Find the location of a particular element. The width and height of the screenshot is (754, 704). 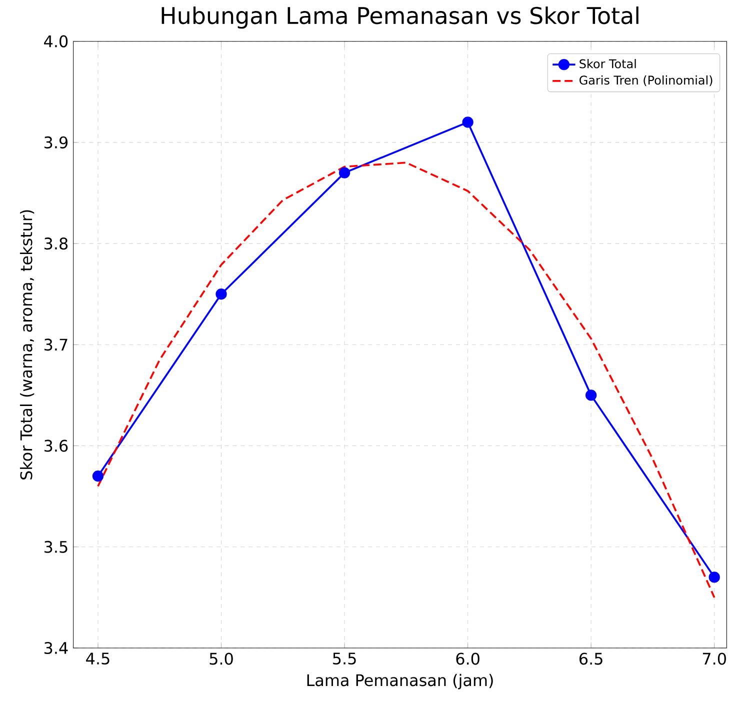

x-tick-label: 7.0 is located at coordinates (714, 658).